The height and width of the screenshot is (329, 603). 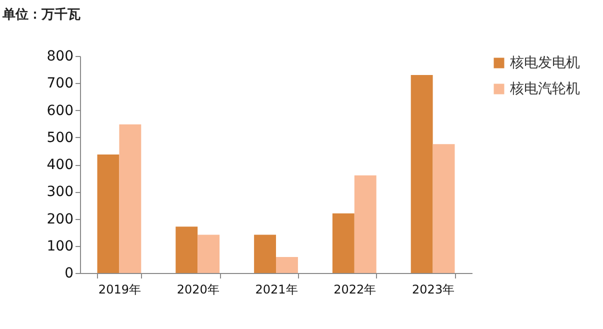 I want to click on y-tick-label: 200, so click(x=60, y=219).